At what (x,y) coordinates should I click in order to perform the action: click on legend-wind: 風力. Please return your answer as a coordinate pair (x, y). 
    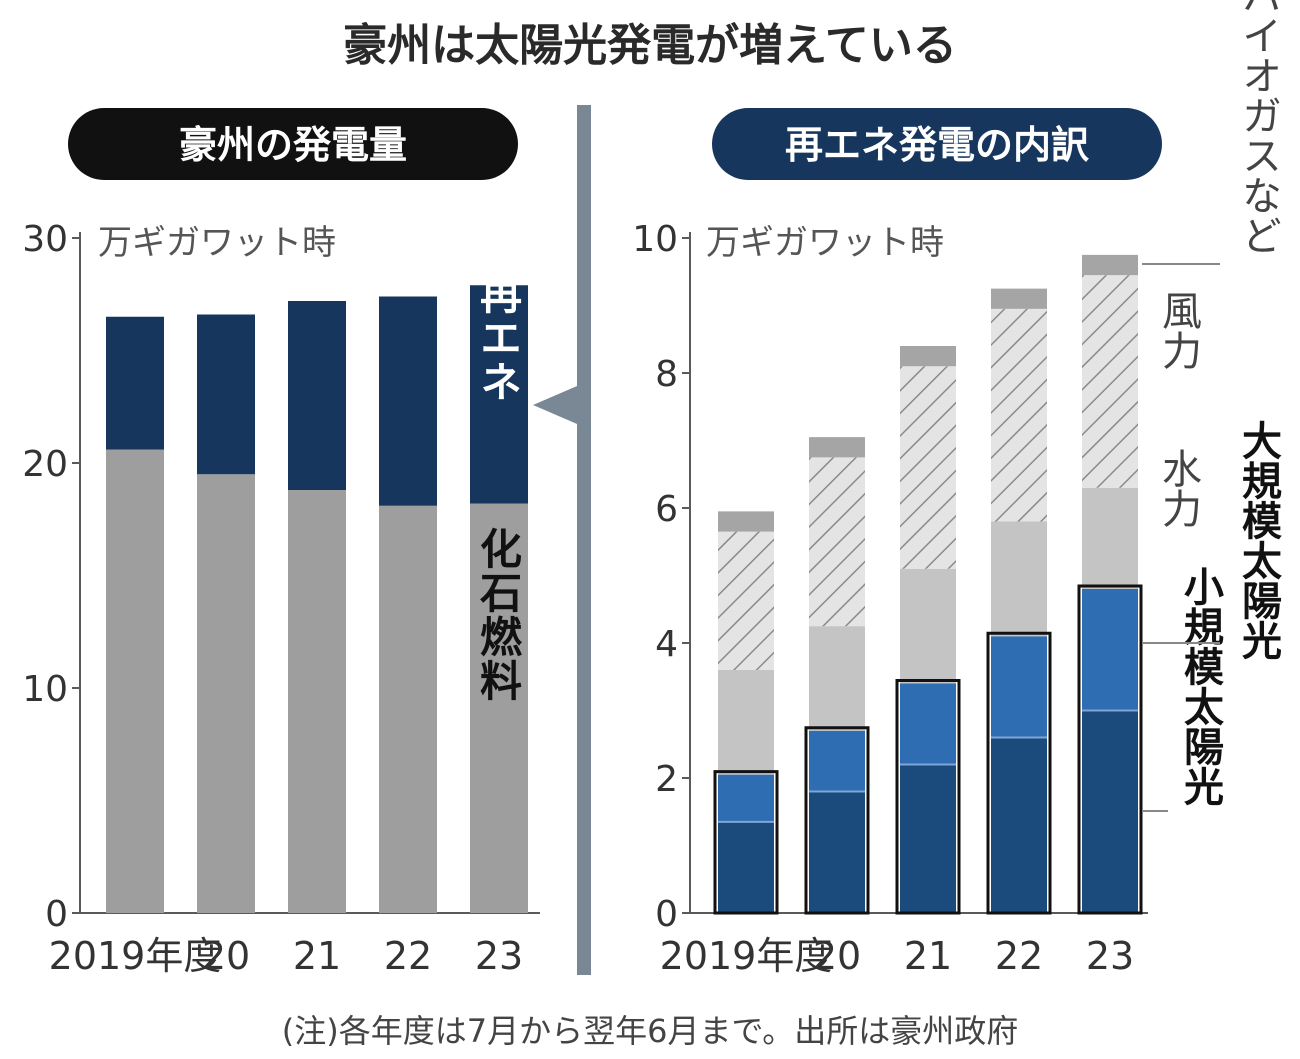
    Looking at the image, I should click on (1178, 330).